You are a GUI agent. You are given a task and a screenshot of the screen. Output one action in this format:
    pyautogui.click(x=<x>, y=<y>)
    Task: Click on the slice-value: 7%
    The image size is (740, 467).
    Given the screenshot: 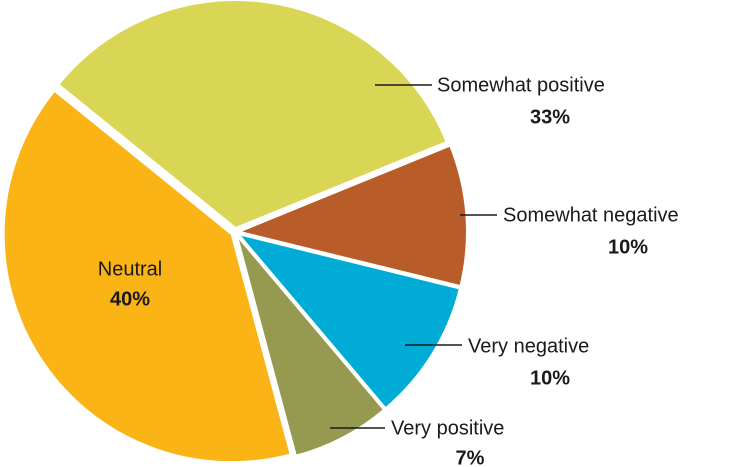 What is the action you would take?
    pyautogui.click(x=470, y=457)
    